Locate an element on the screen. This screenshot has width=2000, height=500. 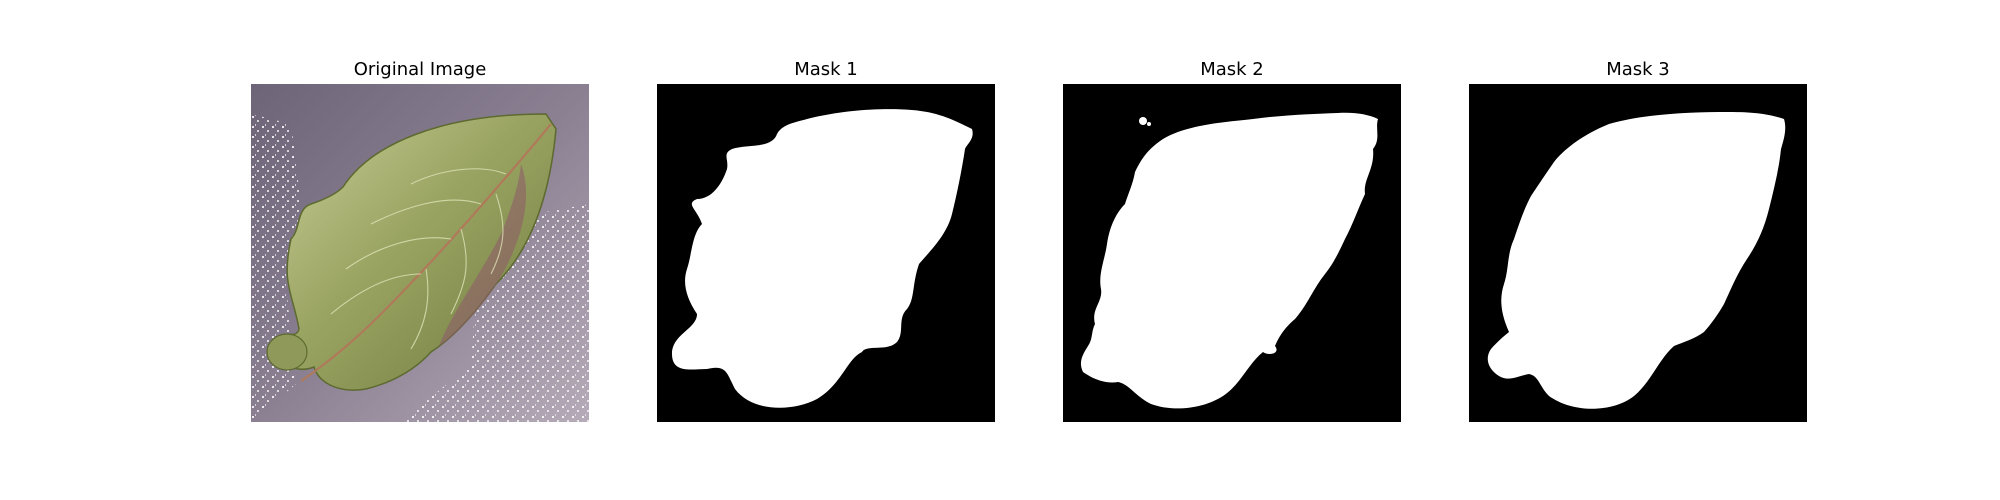
leaf-photo is located at coordinates (420, 253).